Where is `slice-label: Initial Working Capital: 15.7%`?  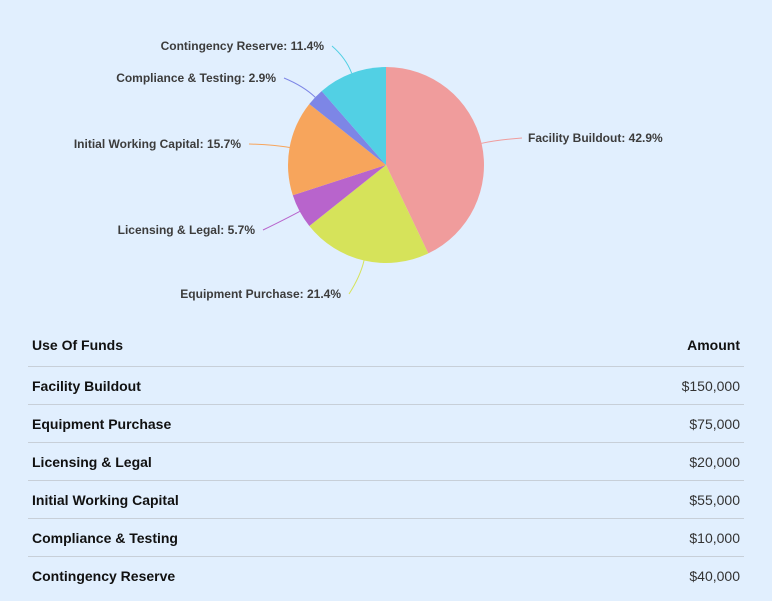
slice-label: Initial Working Capital: 15.7% is located at coordinates (157, 144).